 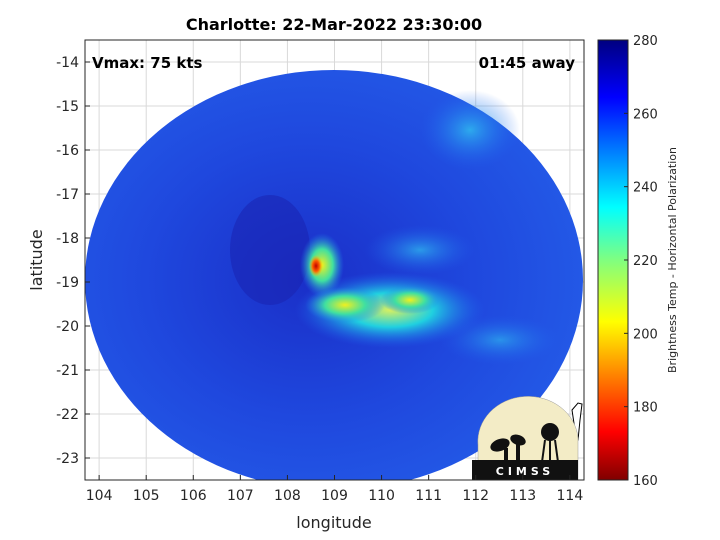 What do you see at coordinates (645, 188) in the screenshot?
I see `colorbar-tick-label: 240` at bounding box center [645, 188].